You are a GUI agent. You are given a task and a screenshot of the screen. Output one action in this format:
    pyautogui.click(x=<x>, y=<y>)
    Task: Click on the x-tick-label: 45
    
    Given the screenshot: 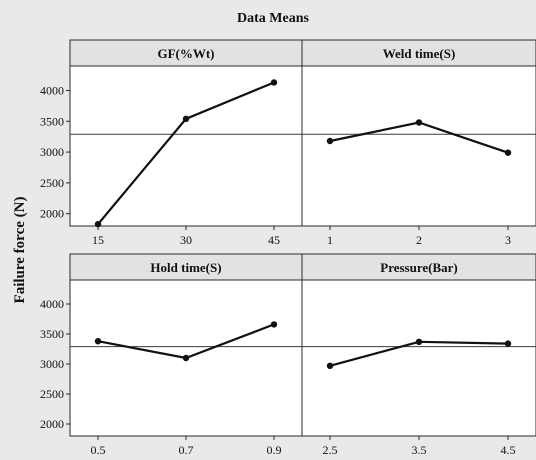 What is the action you would take?
    pyautogui.click(x=274, y=240)
    